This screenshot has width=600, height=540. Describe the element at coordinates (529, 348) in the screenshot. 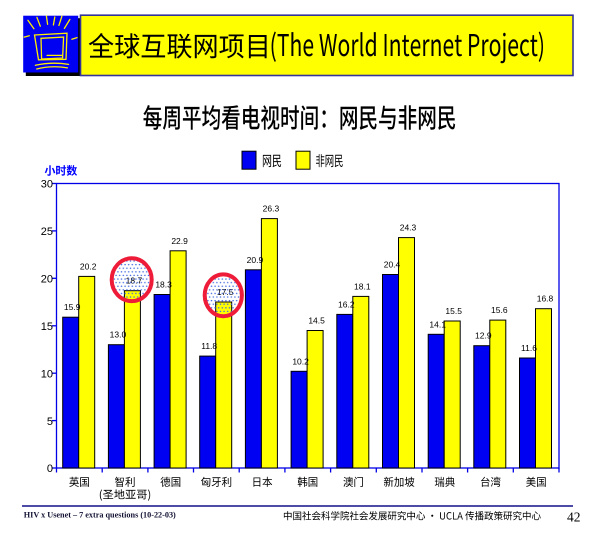

I see `svg-text: 11.6` at that location.